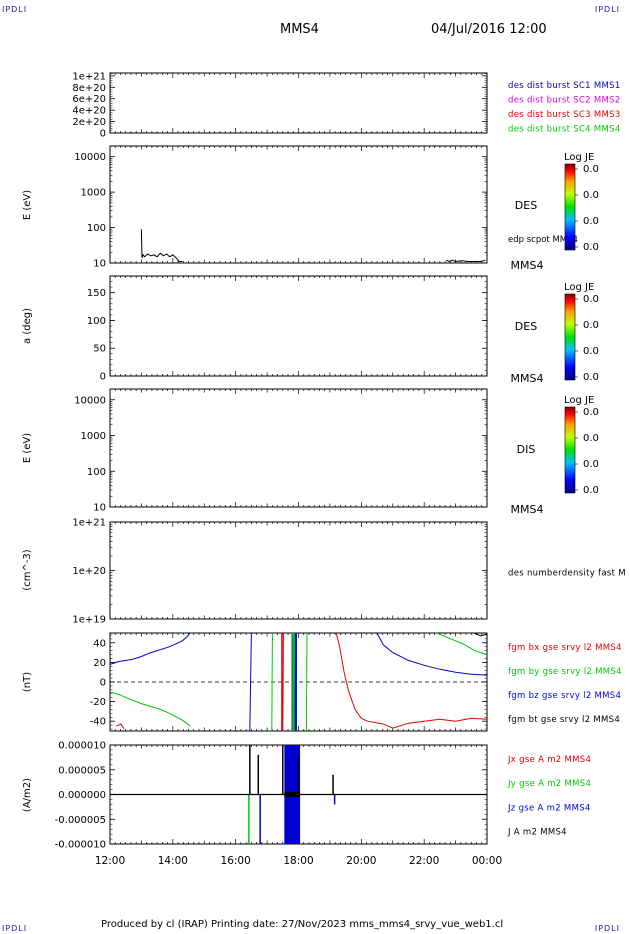  Describe the element at coordinates (96, 321) in the screenshot. I see `panel3-ytick-1: 100` at that location.